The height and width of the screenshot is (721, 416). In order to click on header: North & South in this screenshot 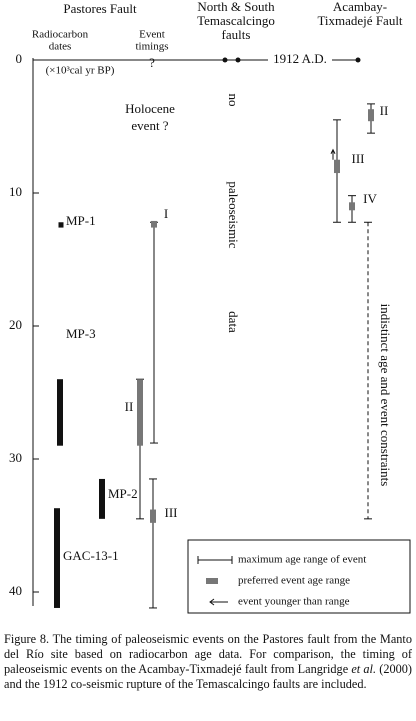, I will do `click(236, 7)`.